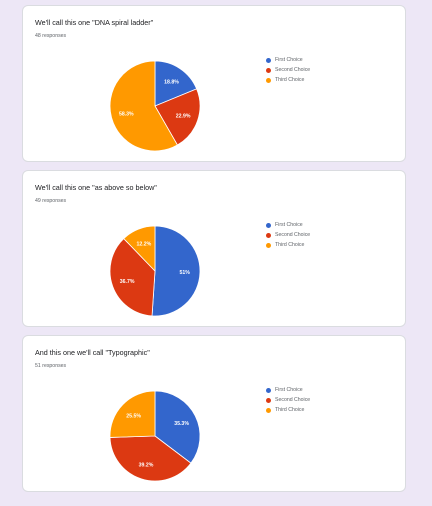 The width and height of the screenshot is (432, 506). I want to click on chart-title: And this one we'll call "Typographic", so click(92, 352).